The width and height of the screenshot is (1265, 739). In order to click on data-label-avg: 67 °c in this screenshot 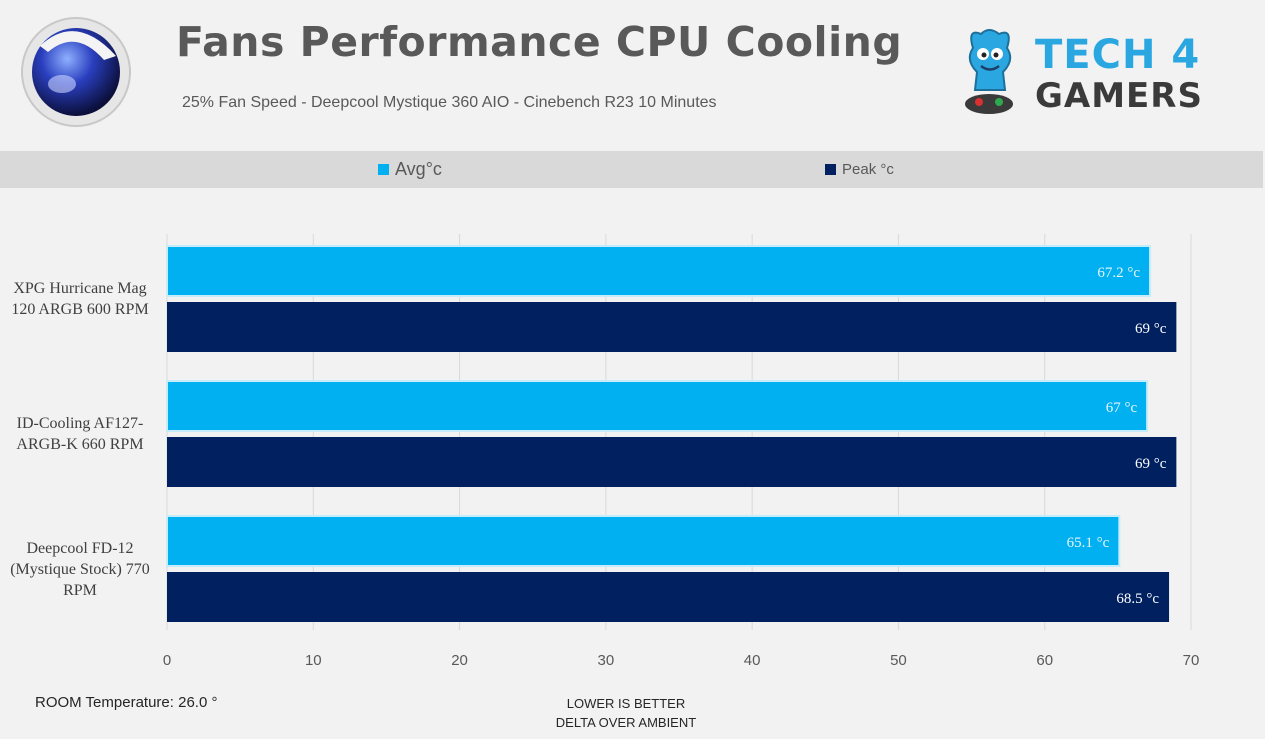, I will do `click(1122, 408)`.